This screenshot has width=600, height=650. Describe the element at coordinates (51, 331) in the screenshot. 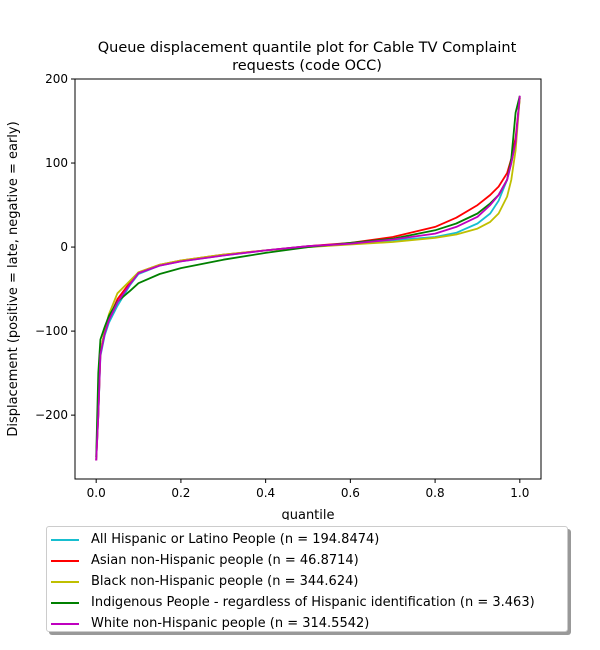

I see `y-tick-label: −100` at that location.